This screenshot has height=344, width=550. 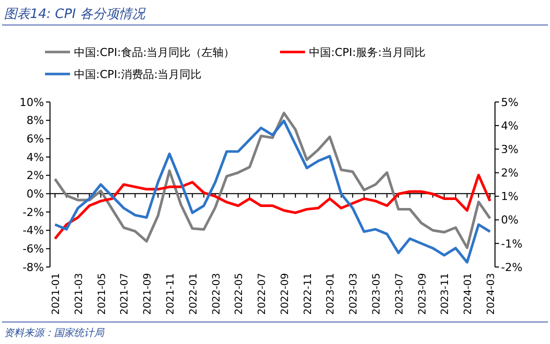 I want to click on x-tick-label: 2022-03, so click(x=216, y=294).